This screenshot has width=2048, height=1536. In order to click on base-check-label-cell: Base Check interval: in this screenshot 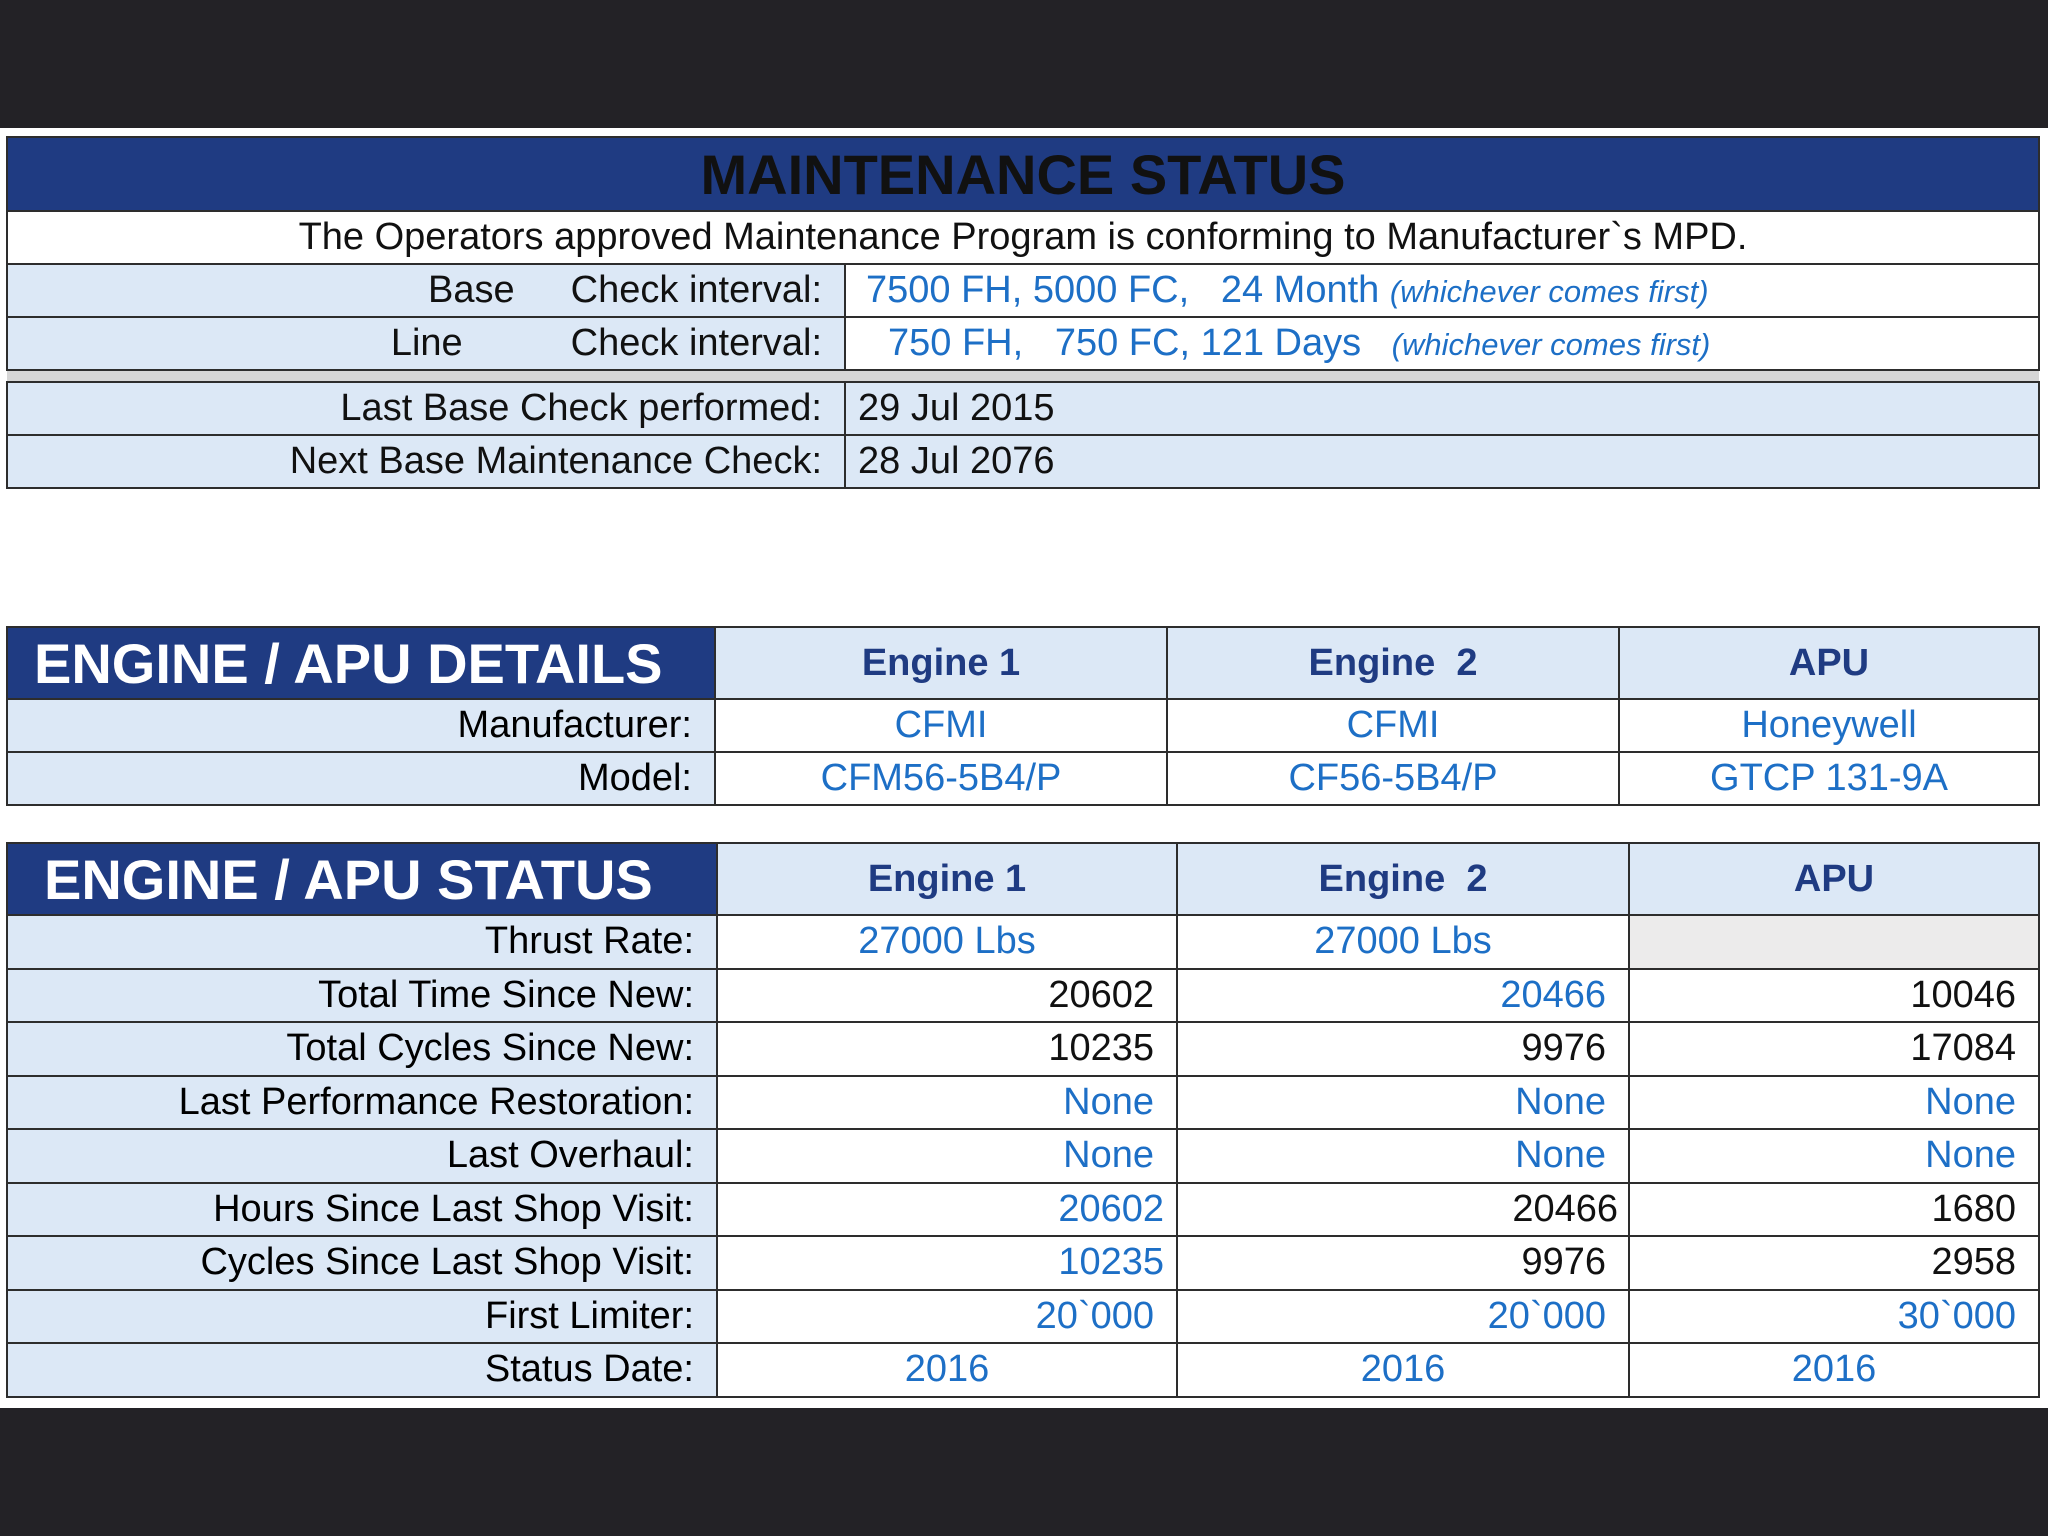, I will do `click(426, 290)`.